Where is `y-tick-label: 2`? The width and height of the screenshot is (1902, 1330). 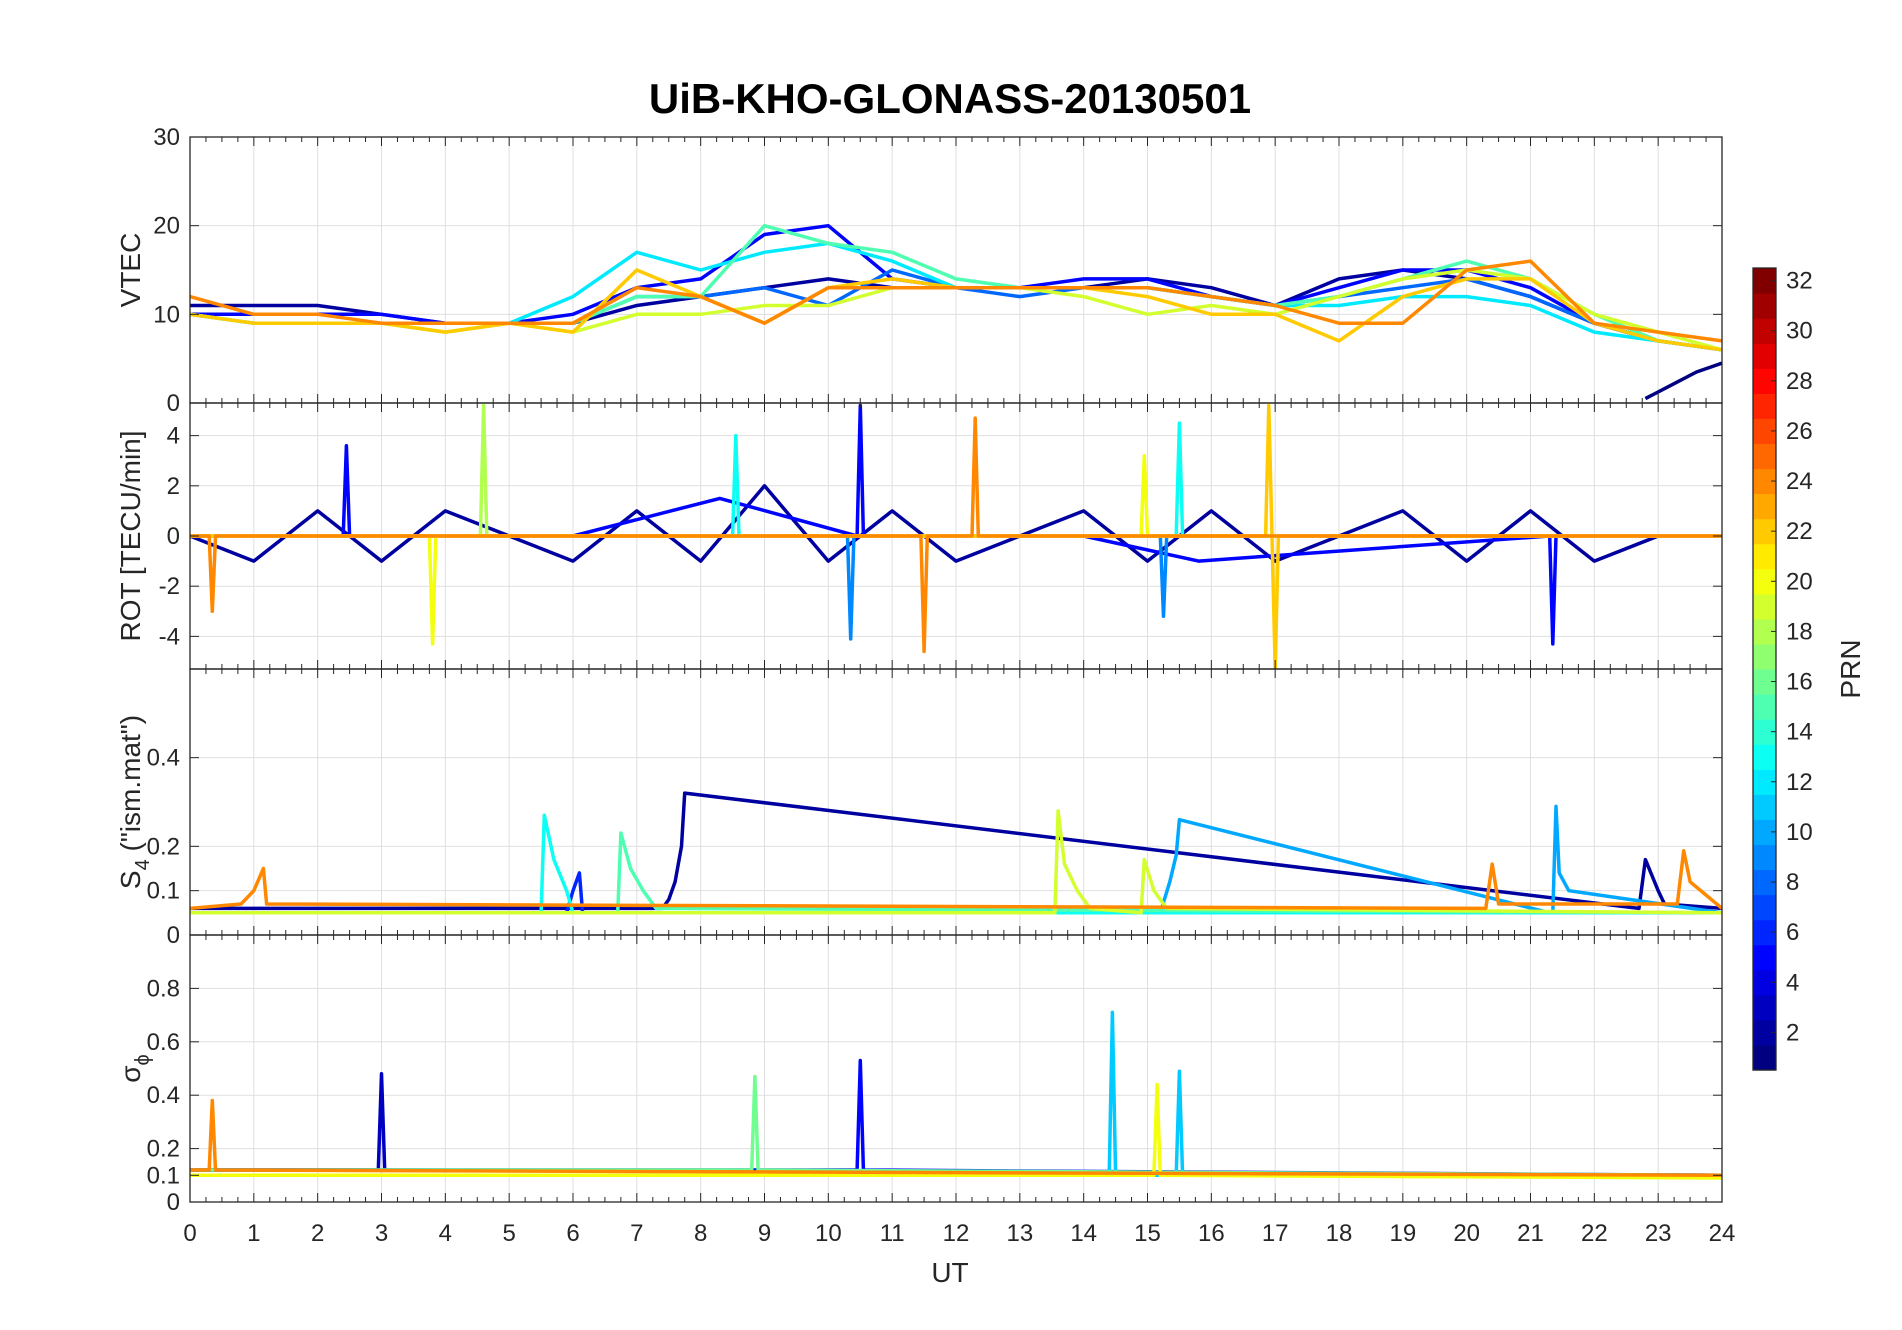 y-tick-label: 2 is located at coordinates (173, 486).